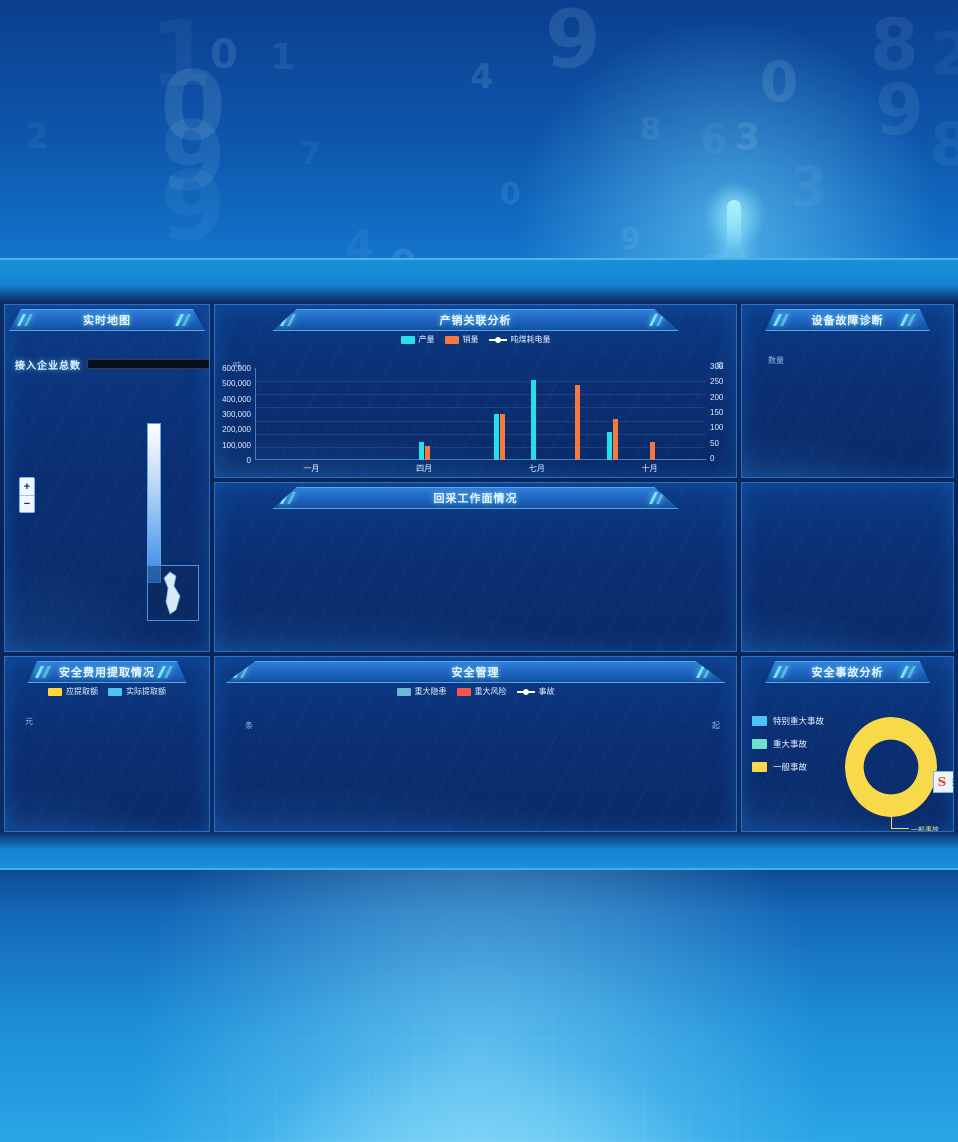 This screenshot has height=1142, width=958. I want to click on y-axis-right: 300 250 200 150 100 50 0, so click(720, 412).